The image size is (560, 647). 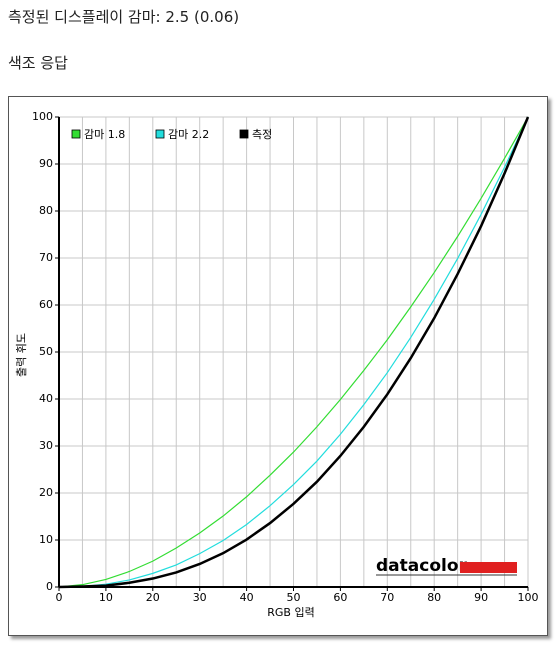 What do you see at coordinates (104, 134) in the screenshot?
I see `legend-label: 감마 1.8` at bounding box center [104, 134].